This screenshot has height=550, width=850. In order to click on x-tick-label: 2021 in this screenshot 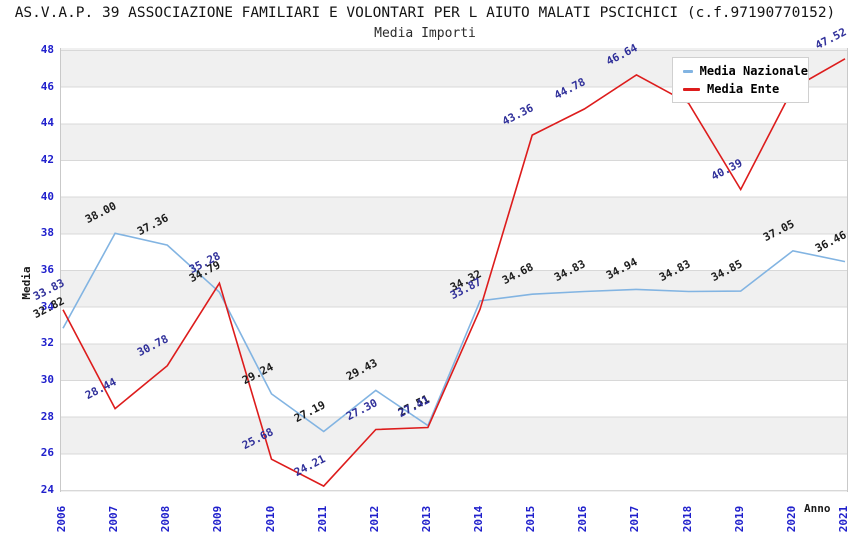, I will do `click(843, 519)`.